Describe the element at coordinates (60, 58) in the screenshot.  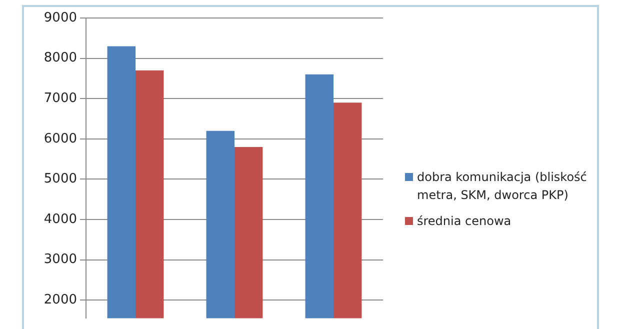
I see `y-tick-label: 8000` at that location.